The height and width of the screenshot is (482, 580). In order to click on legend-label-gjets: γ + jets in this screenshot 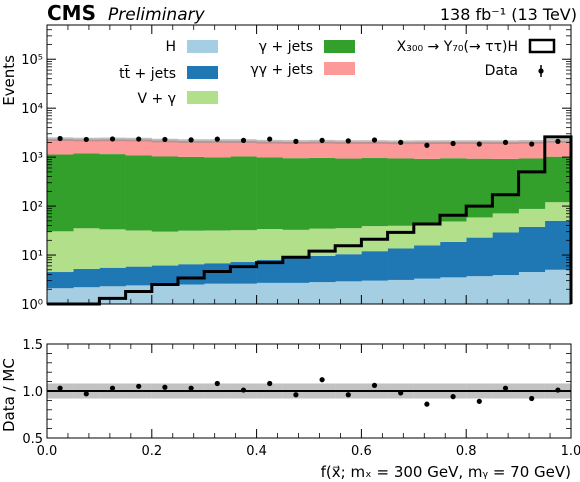, I will do `click(286, 47)`.